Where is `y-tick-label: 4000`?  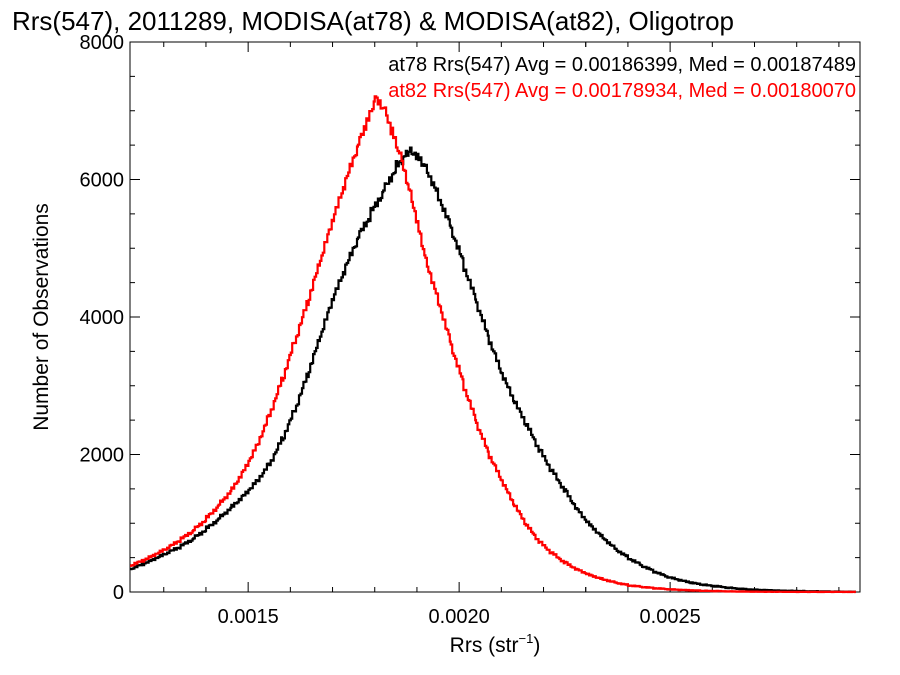 y-tick-label: 4000 is located at coordinates (102, 318).